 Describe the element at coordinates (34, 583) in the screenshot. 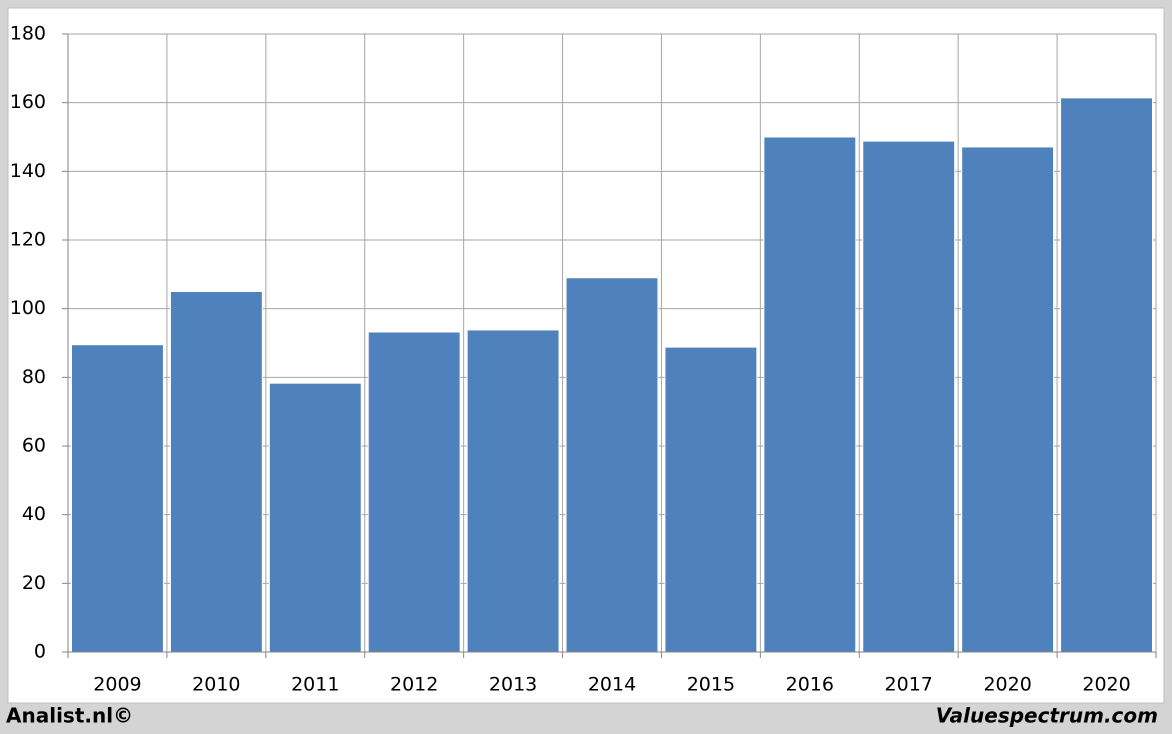

I see `y-tick-label: 20` at that location.